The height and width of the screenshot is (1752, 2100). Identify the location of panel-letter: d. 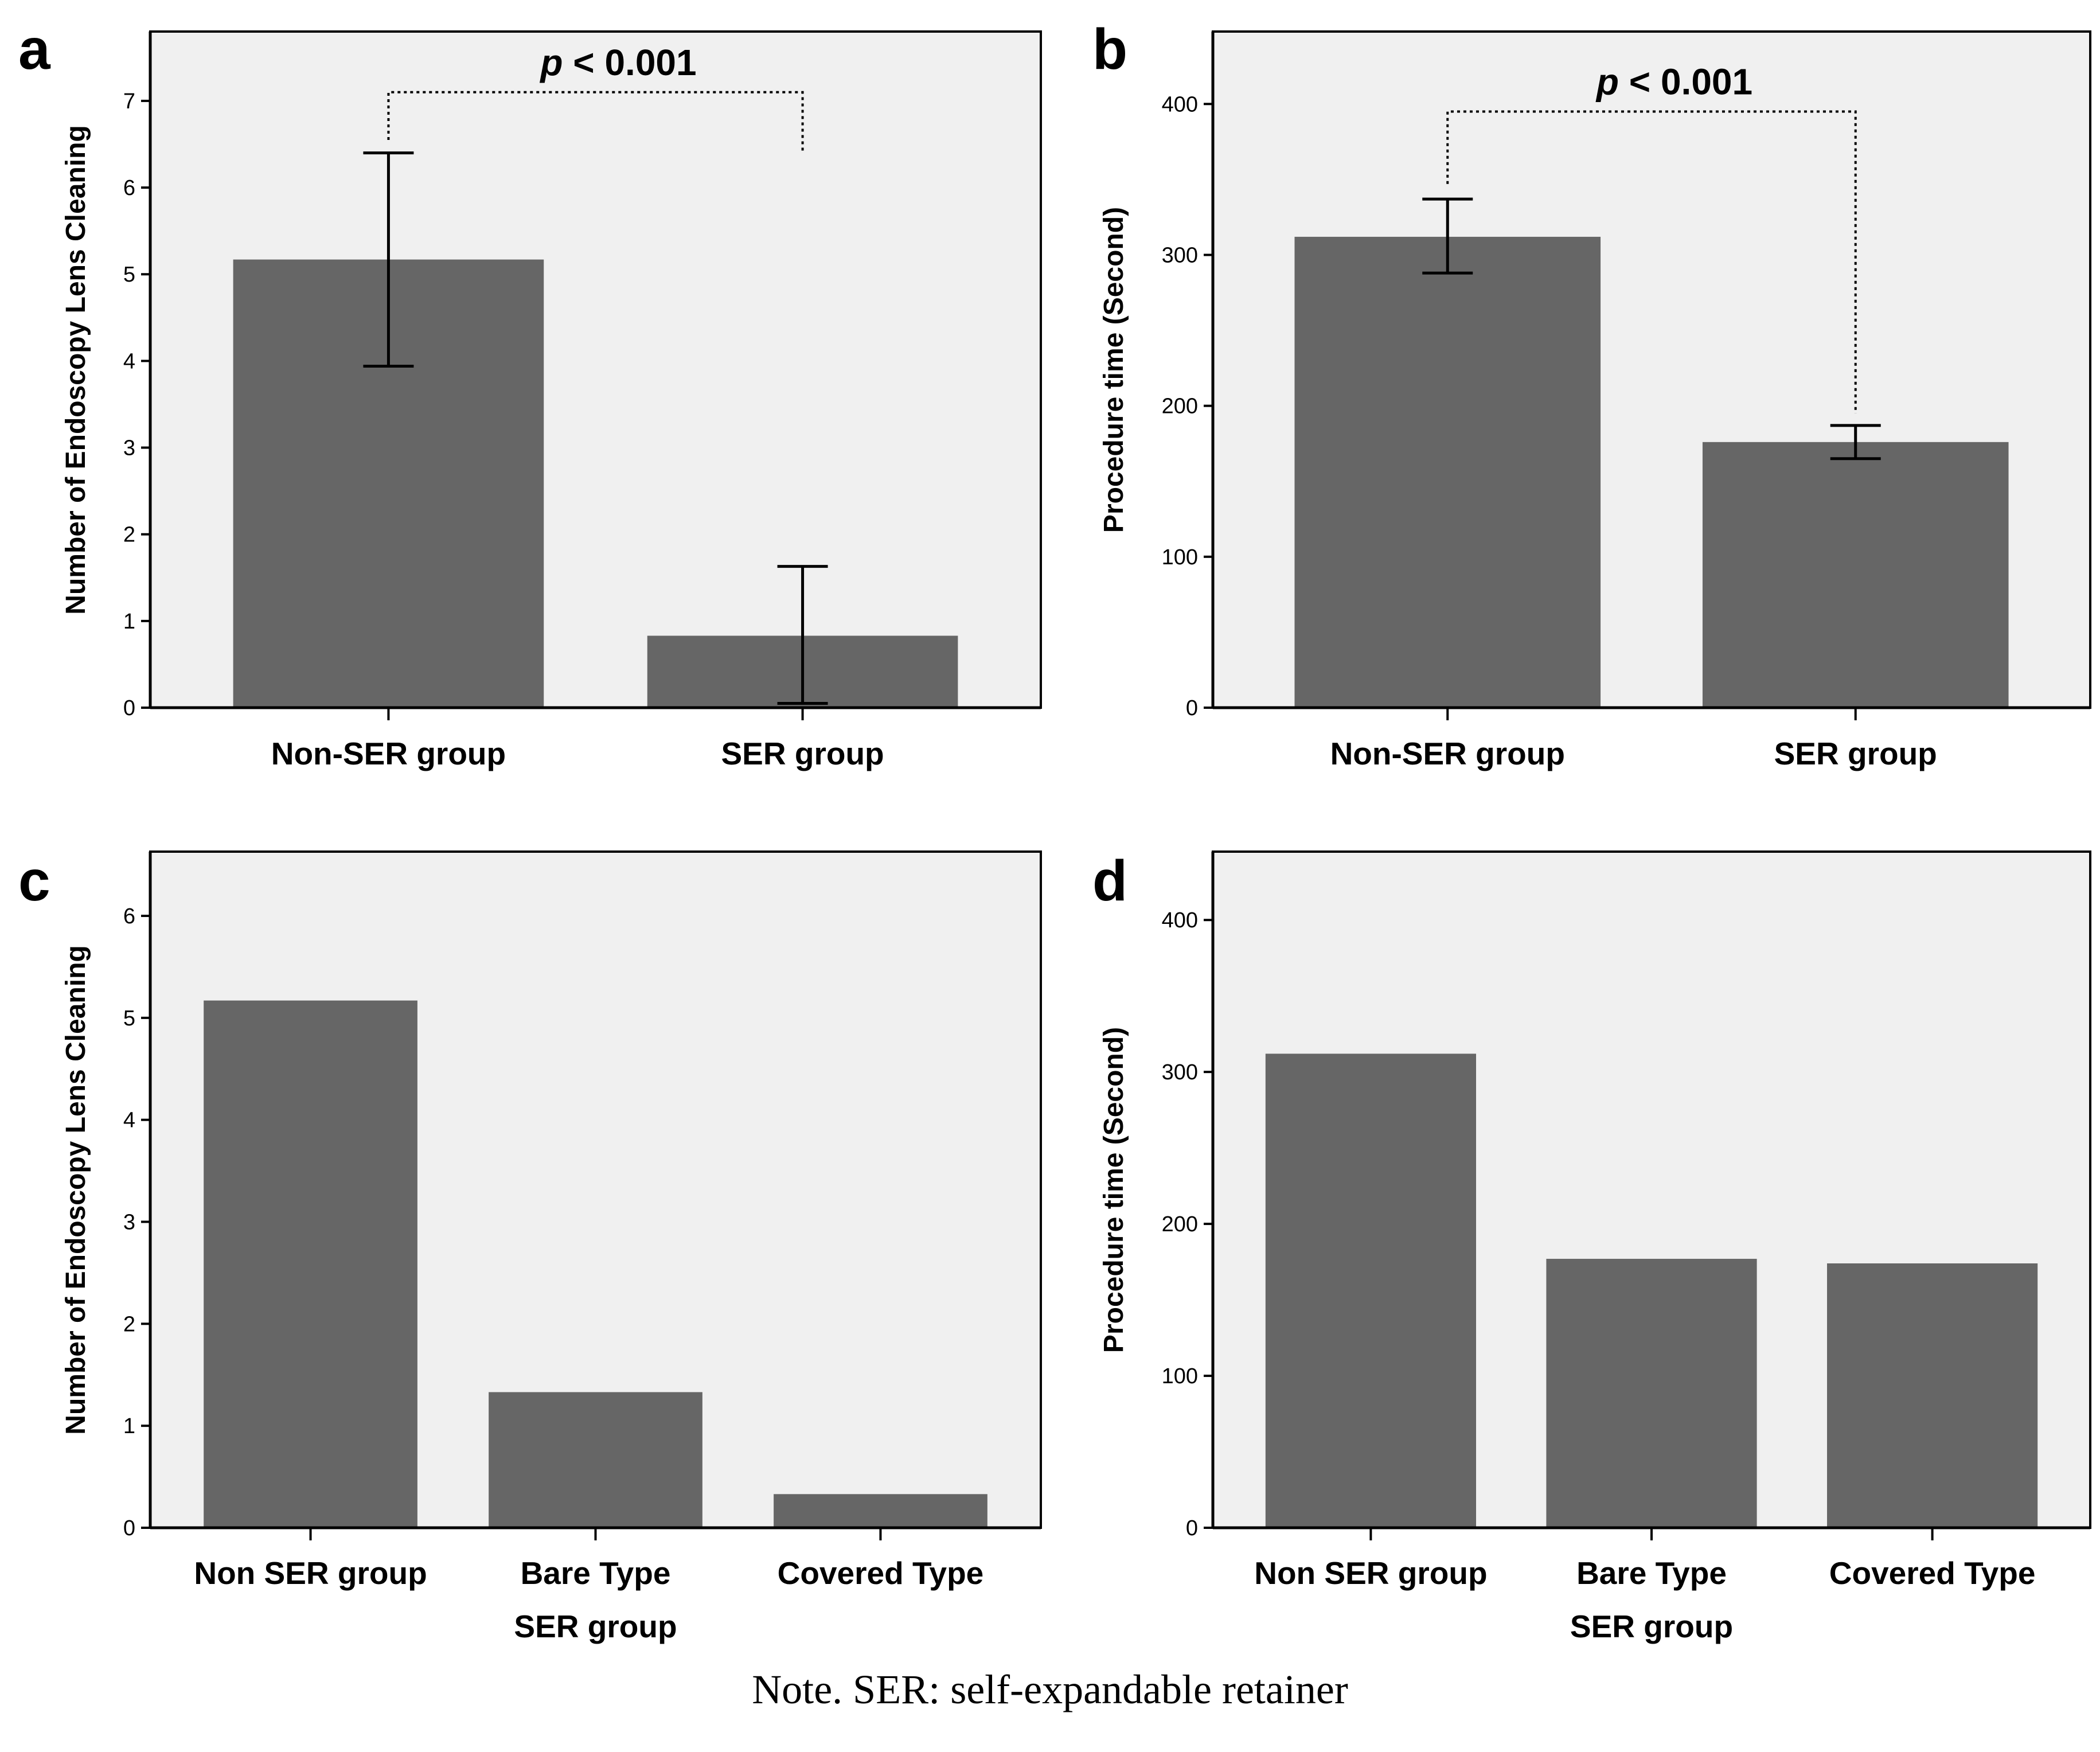
(1109, 881).